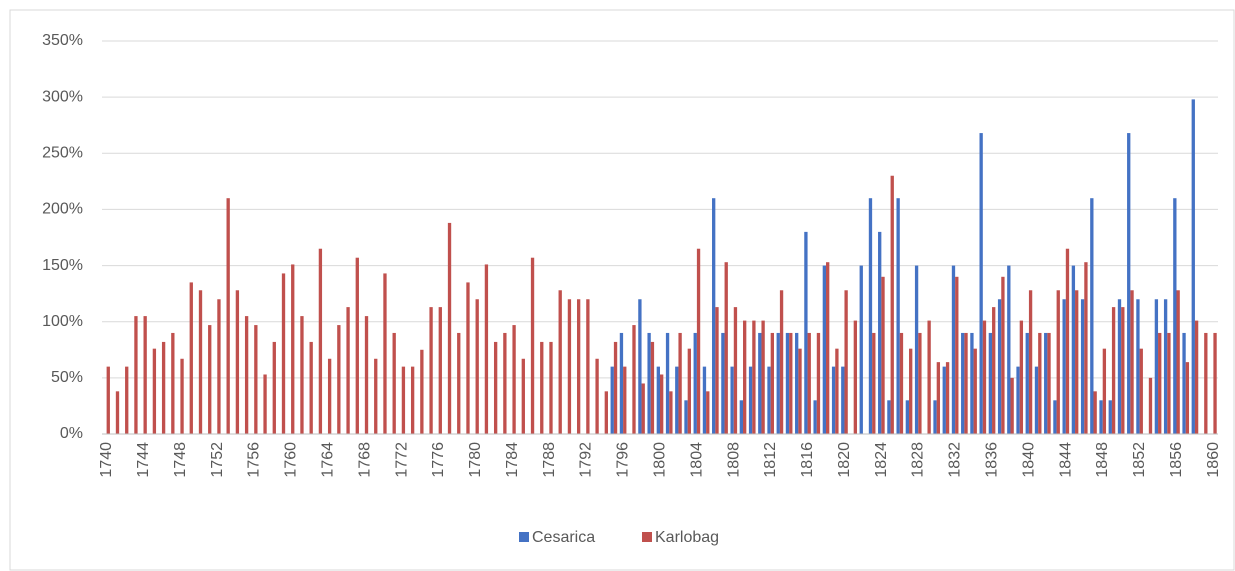 The height and width of the screenshot is (571, 1235). I want to click on y-tick-label: 300%, so click(62, 96).